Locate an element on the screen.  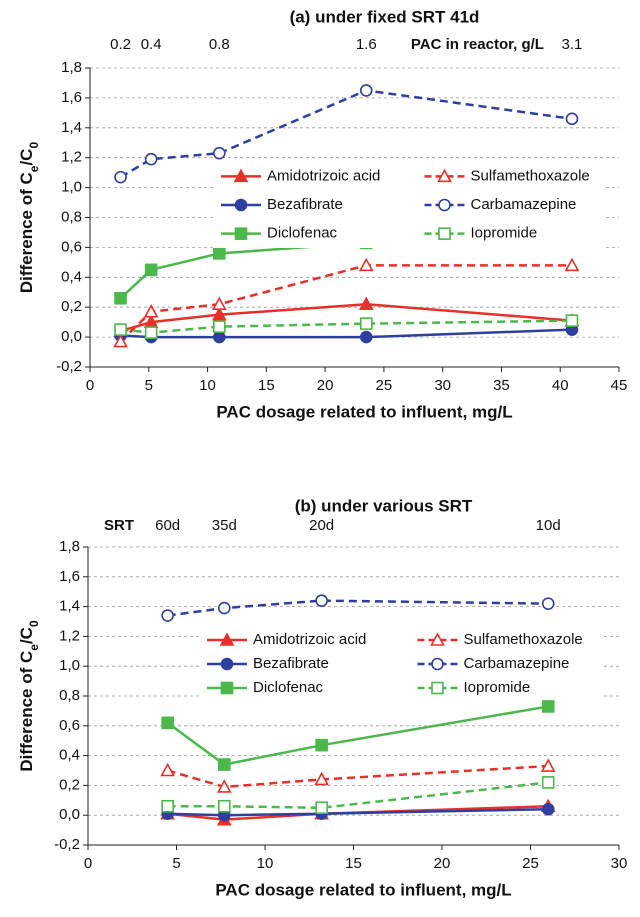
top-tick-label: 3.1 is located at coordinates (572, 44).